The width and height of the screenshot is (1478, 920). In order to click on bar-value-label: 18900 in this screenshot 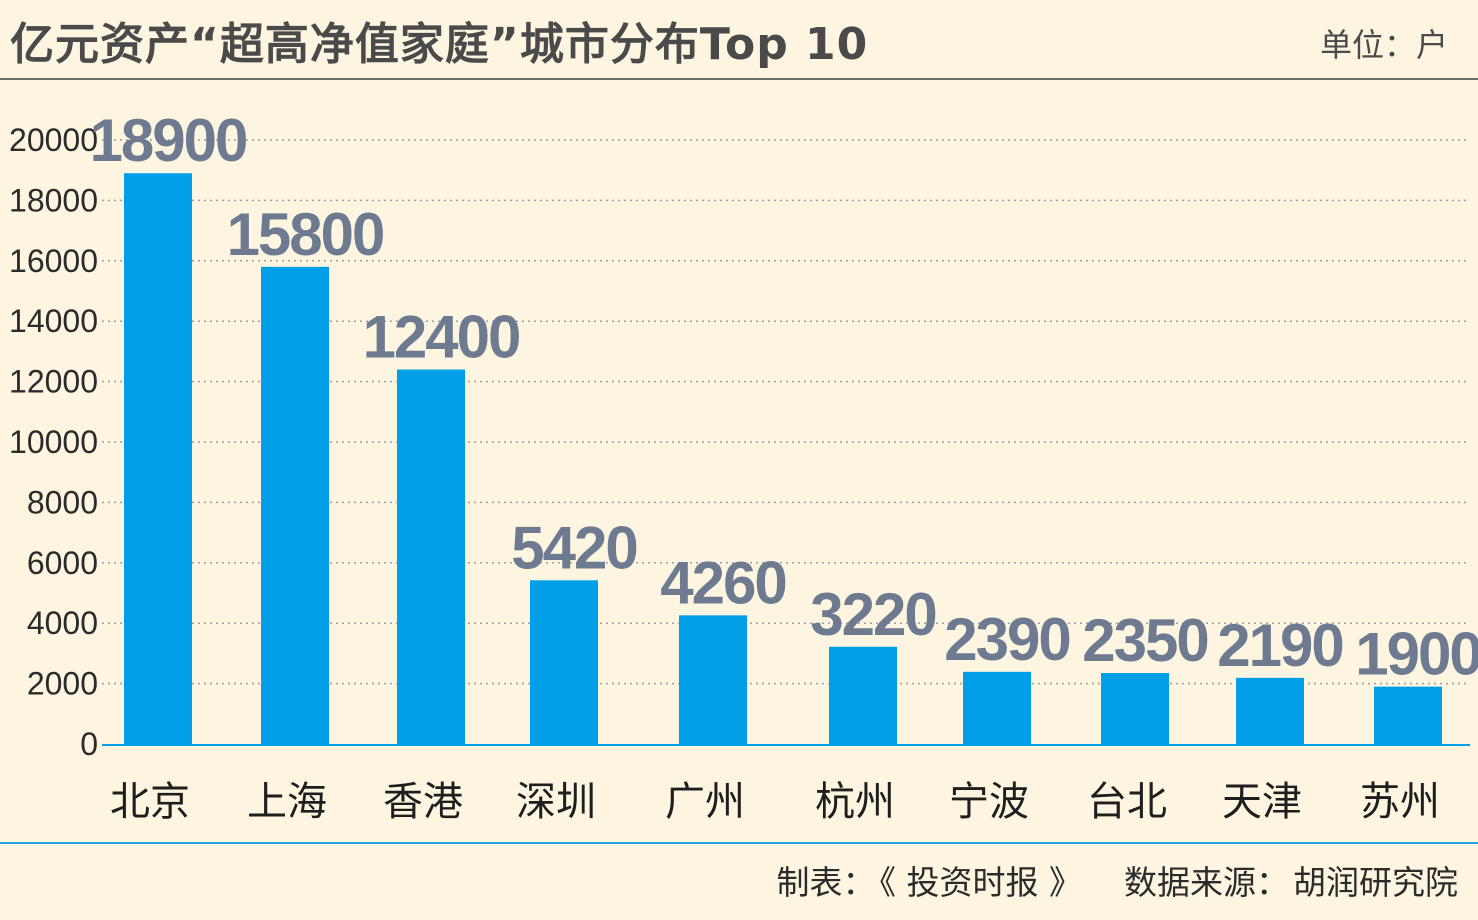, I will do `click(168, 140)`.